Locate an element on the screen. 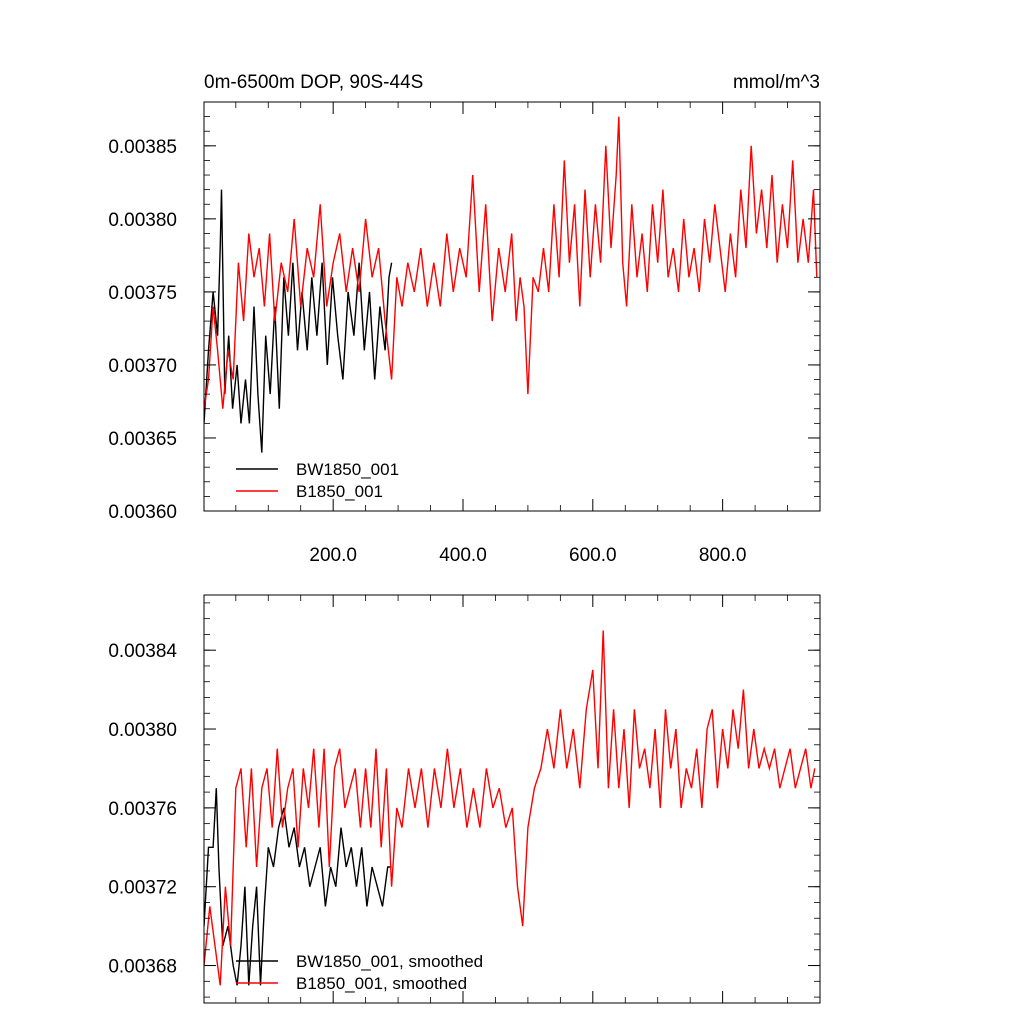 Image resolution: width=1024 pixels, height=1024 pixels. panel1-x-tick-label: 200.0 is located at coordinates (333, 555).